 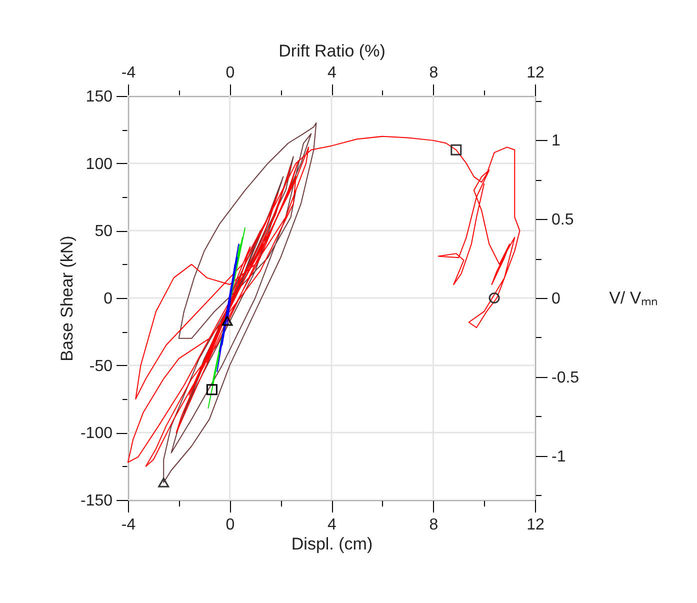 What do you see at coordinates (96, 501) in the screenshot?
I see `y-tick-label: -150` at bounding box center [96, 501].